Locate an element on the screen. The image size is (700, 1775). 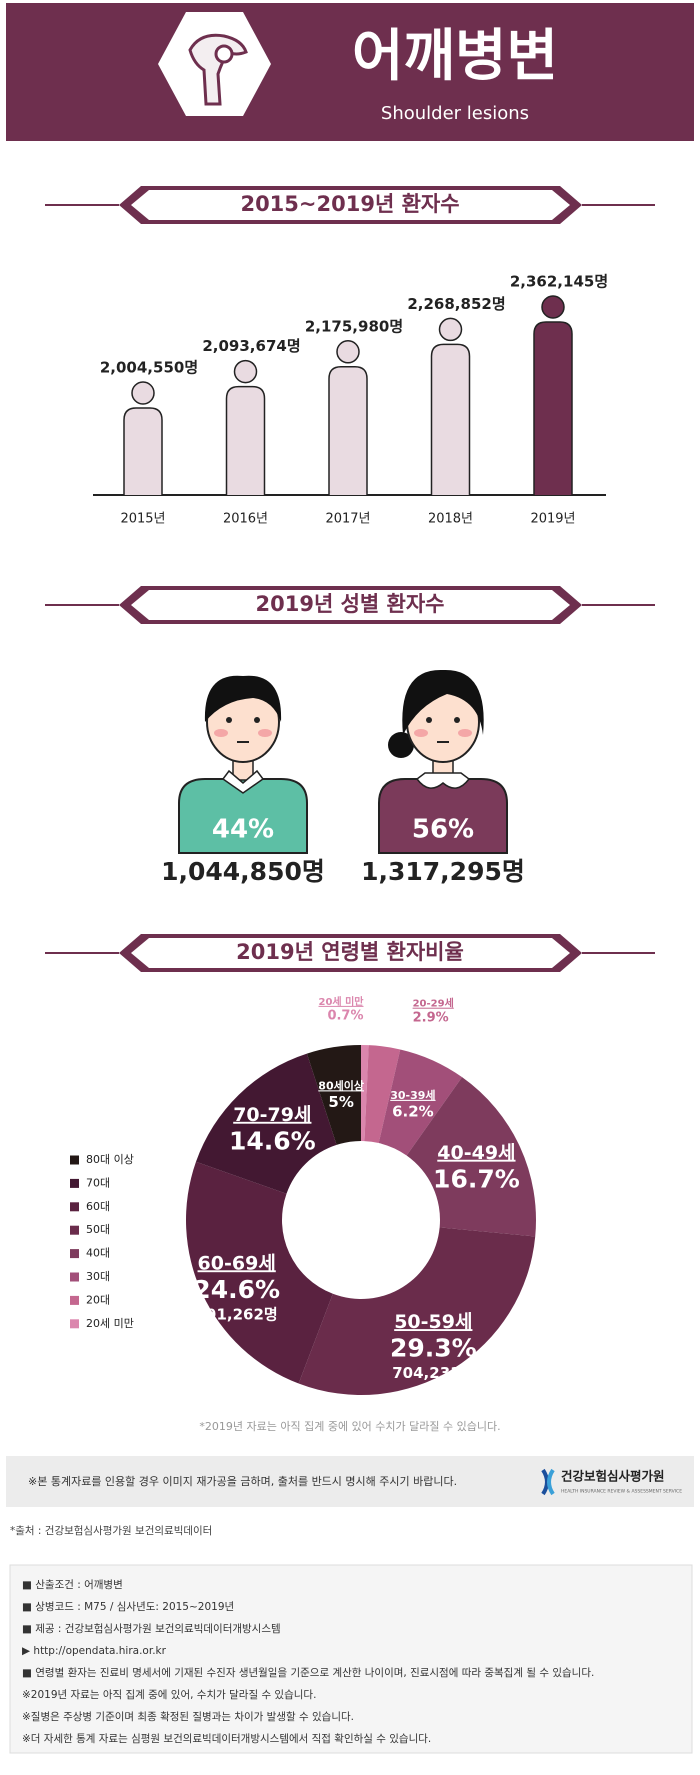
value-label: 56% is located at coordinates (443, 830).